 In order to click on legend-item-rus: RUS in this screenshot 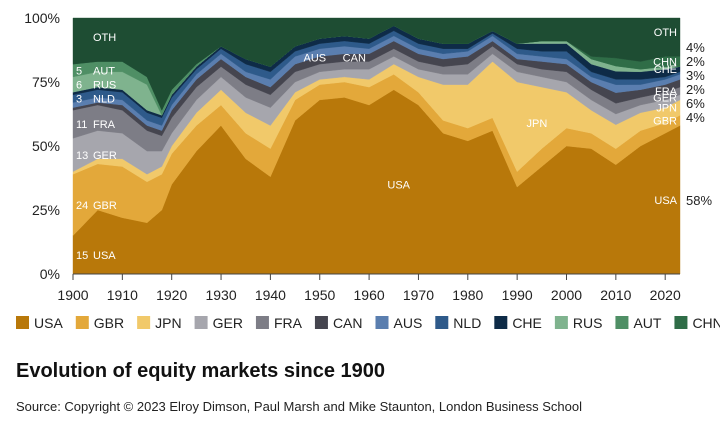, I will do `click(578, 323)`.